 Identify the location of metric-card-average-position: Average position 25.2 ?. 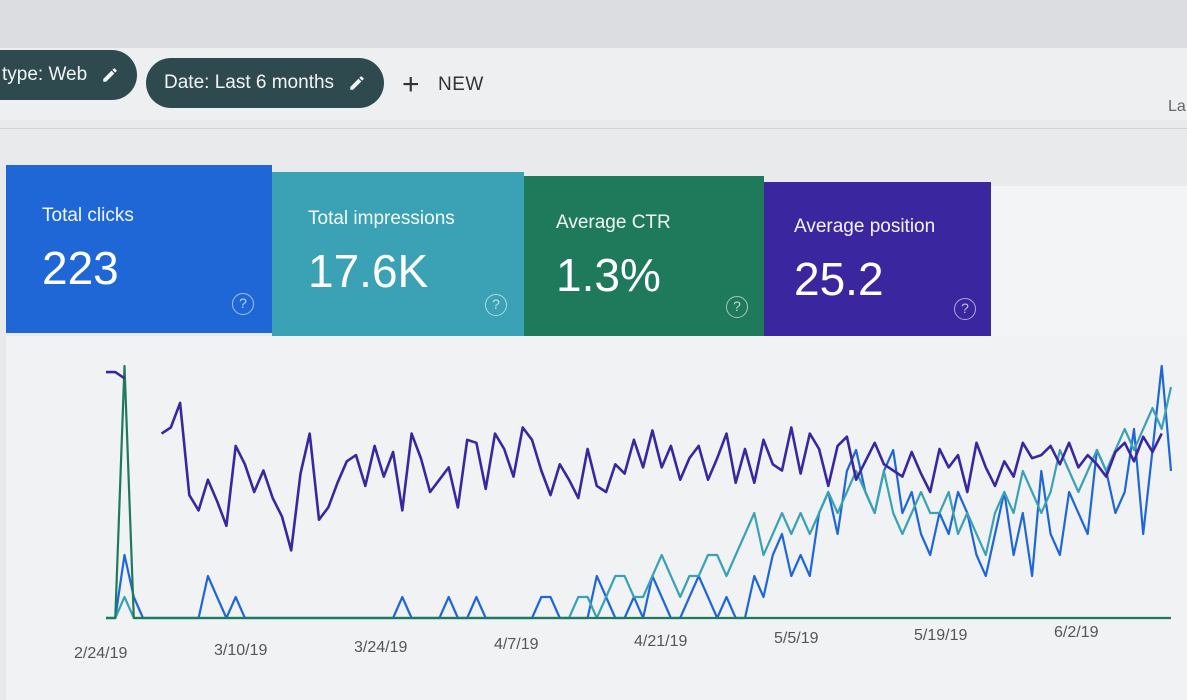
(877, 261).